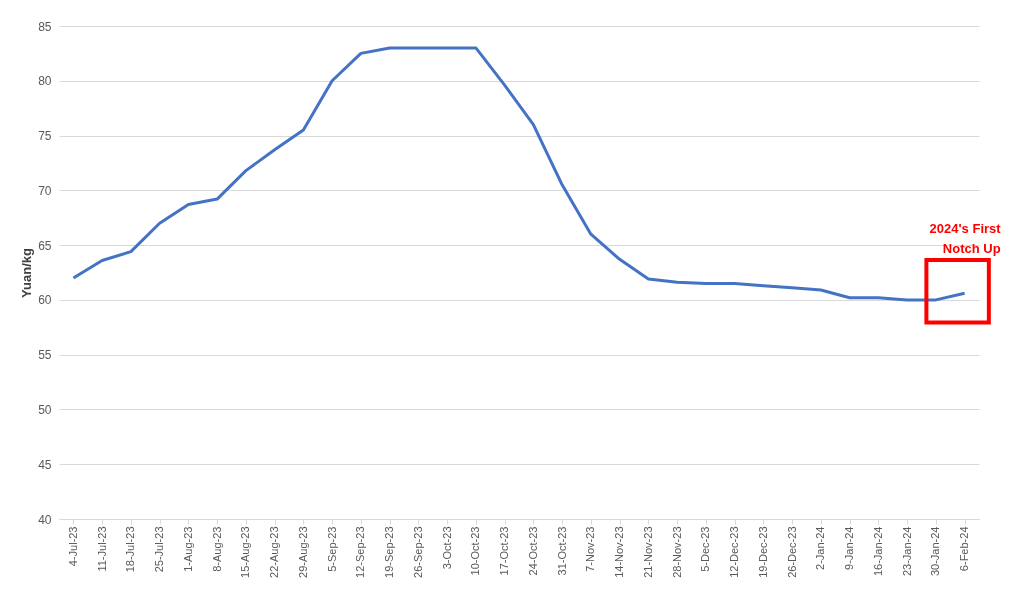 This screenshot has width=1024, height=614. I want to click on x-tick-label: 2-Jan-24, so click(820, 548).